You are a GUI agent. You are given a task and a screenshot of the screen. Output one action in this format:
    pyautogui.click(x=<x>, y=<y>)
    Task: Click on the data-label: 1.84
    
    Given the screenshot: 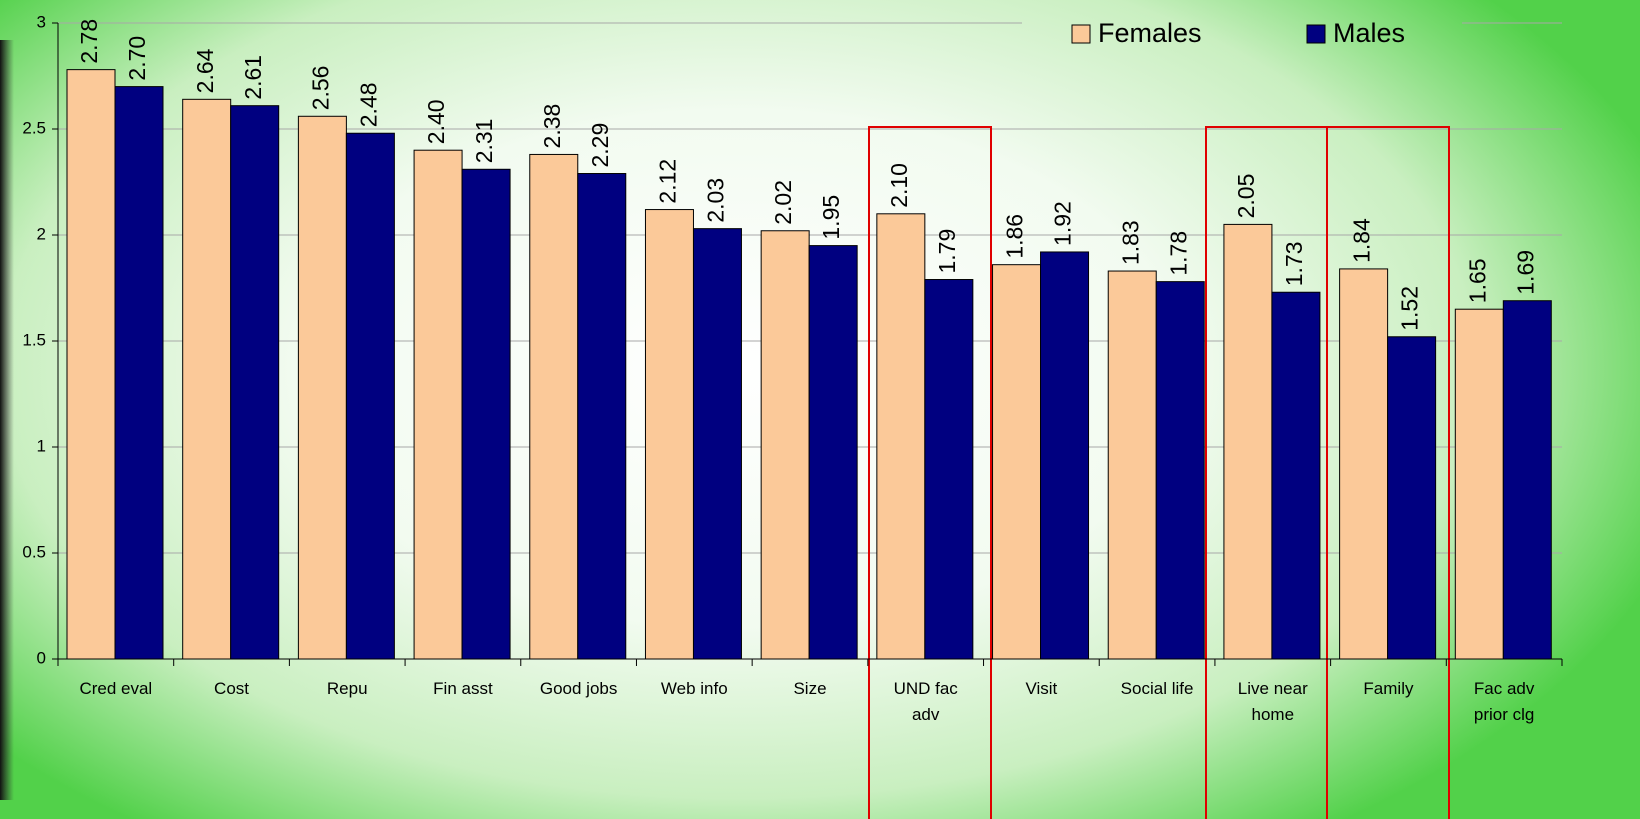 What is the action you would take?
    pyautogui.click(x=1362, y=240)
    